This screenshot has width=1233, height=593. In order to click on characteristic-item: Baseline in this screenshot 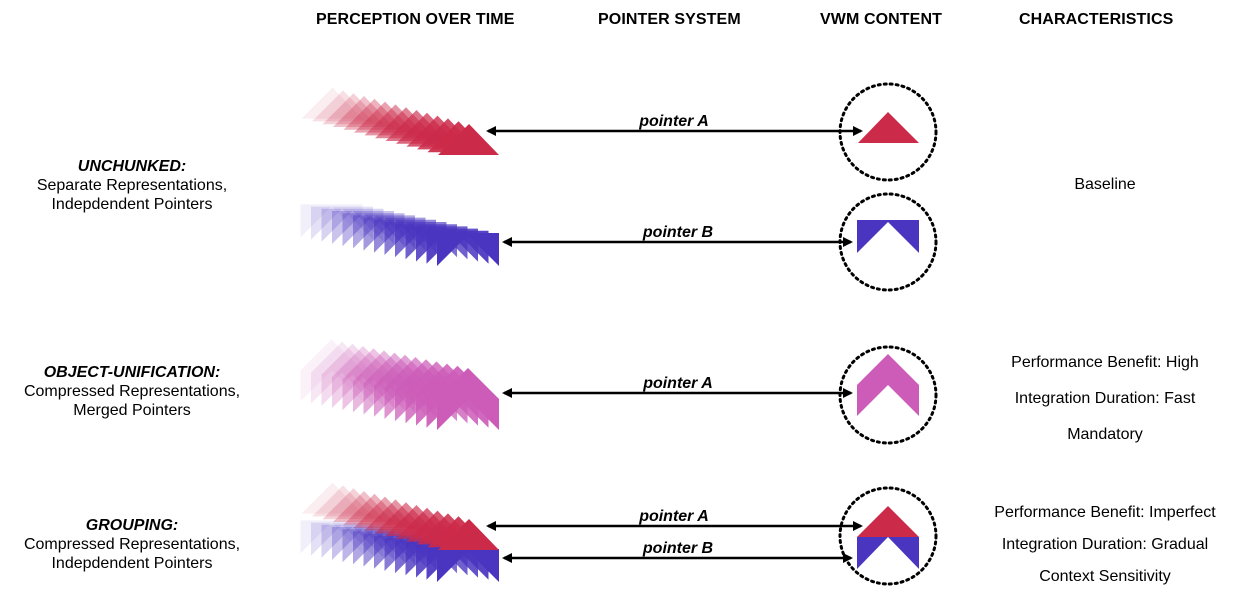, I will do `click(1105, 184)`.